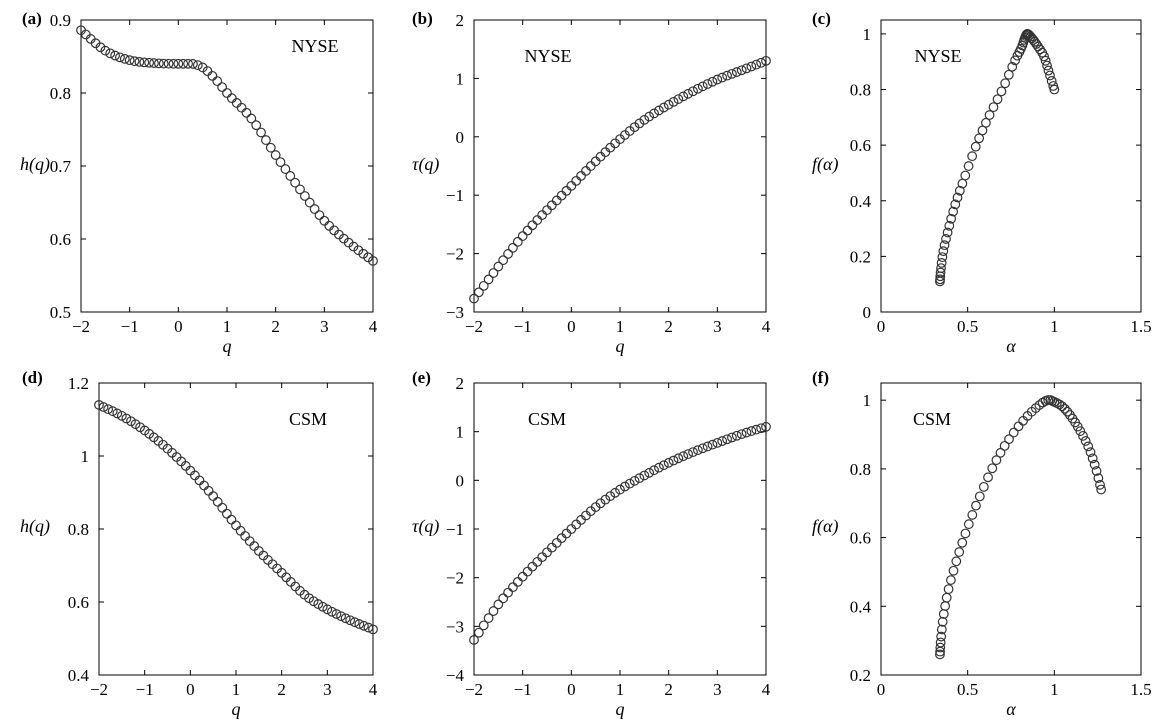 This screenshot has height=726, width=1164. I want to click on x-tick-label: 0, so click(190, 689).